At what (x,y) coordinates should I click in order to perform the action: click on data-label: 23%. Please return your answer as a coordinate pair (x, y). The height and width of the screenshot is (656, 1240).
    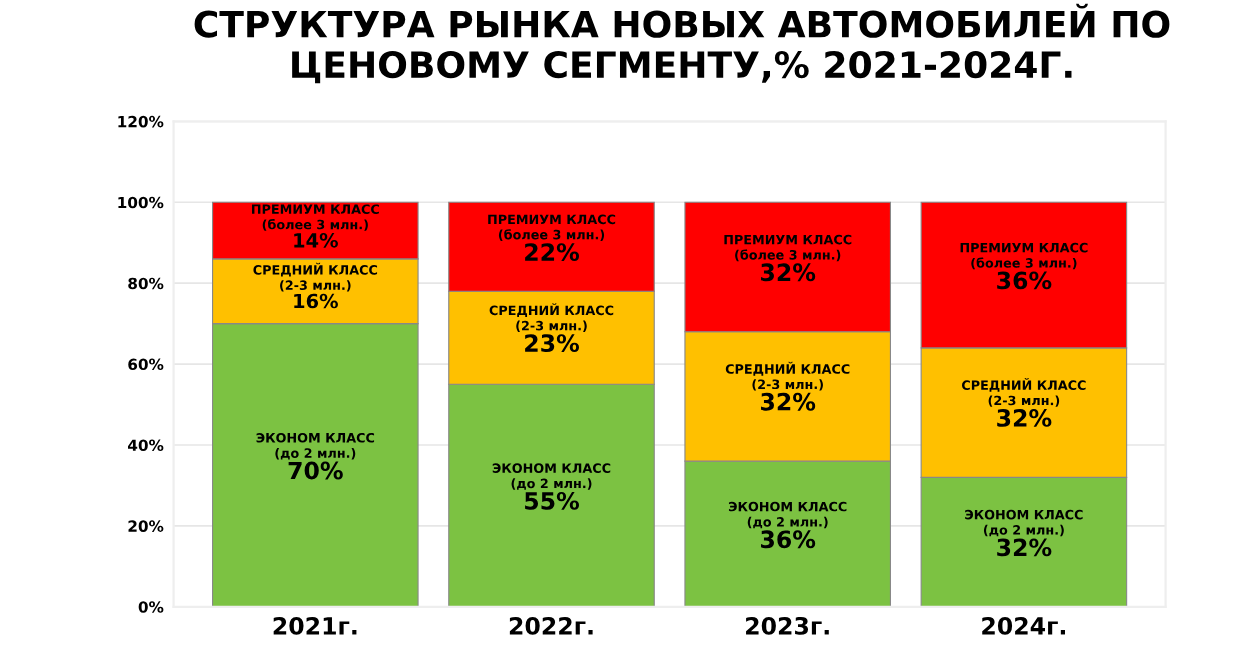
    Looking at the image, I should click on (552, 343).